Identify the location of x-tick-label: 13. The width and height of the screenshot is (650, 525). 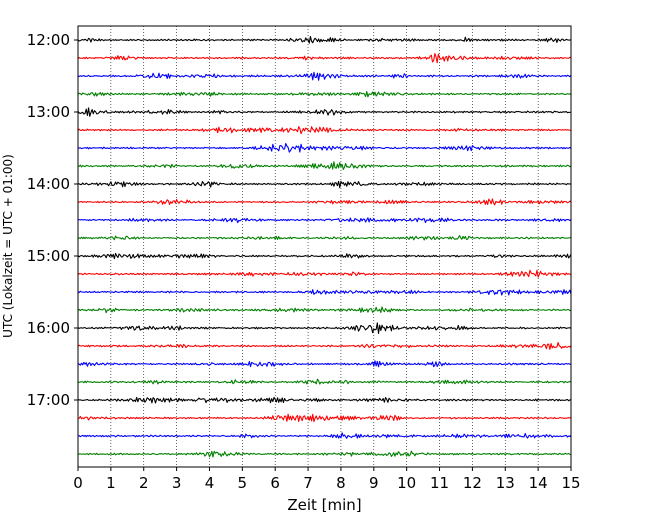
(505, 483).